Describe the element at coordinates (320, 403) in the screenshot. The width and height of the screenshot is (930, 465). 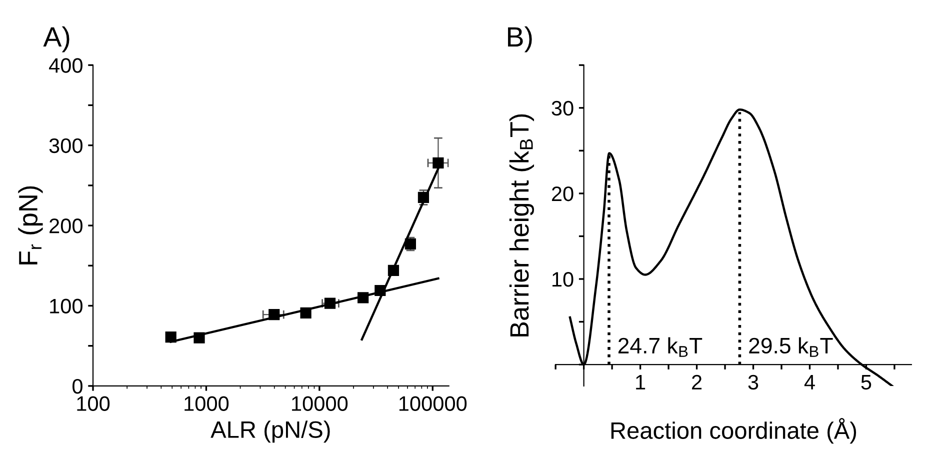
I see `x-tick-label: 10000` at that location.